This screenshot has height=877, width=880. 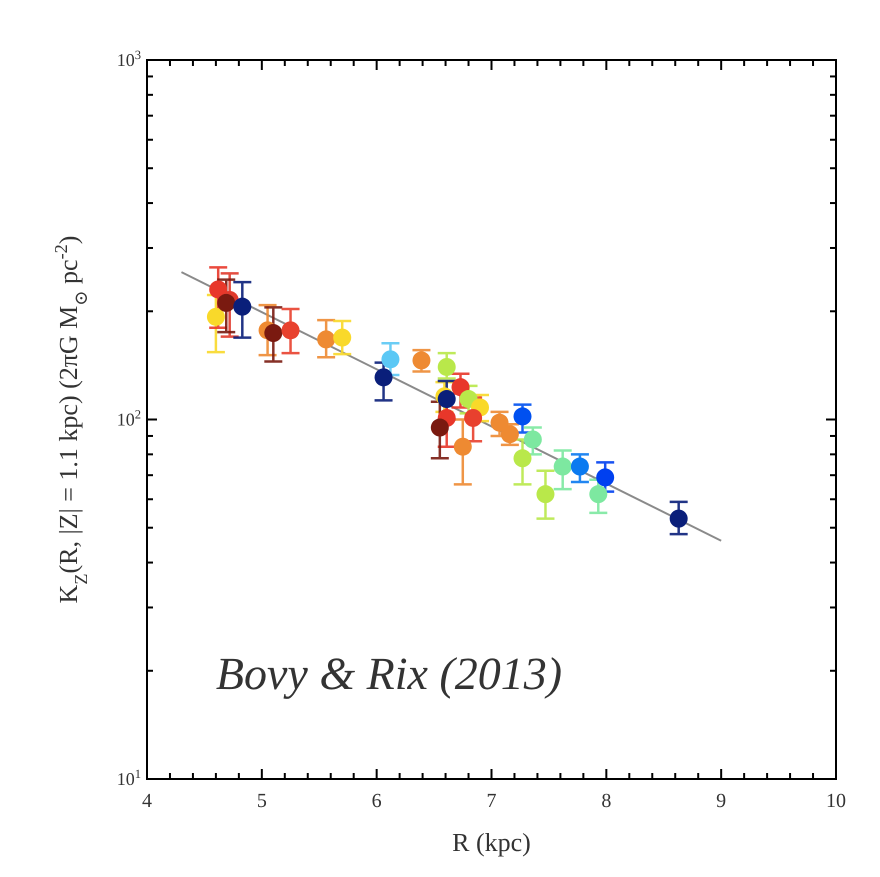 What do you see at coordinates (128, 778) in the screenshot?
I see `y-tick-label: 10$^{1}$` at bounding box center [128, 778].